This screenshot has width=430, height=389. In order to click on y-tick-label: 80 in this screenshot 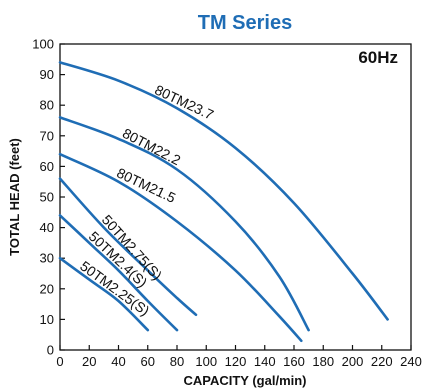, I will do `click(47, 105)`.